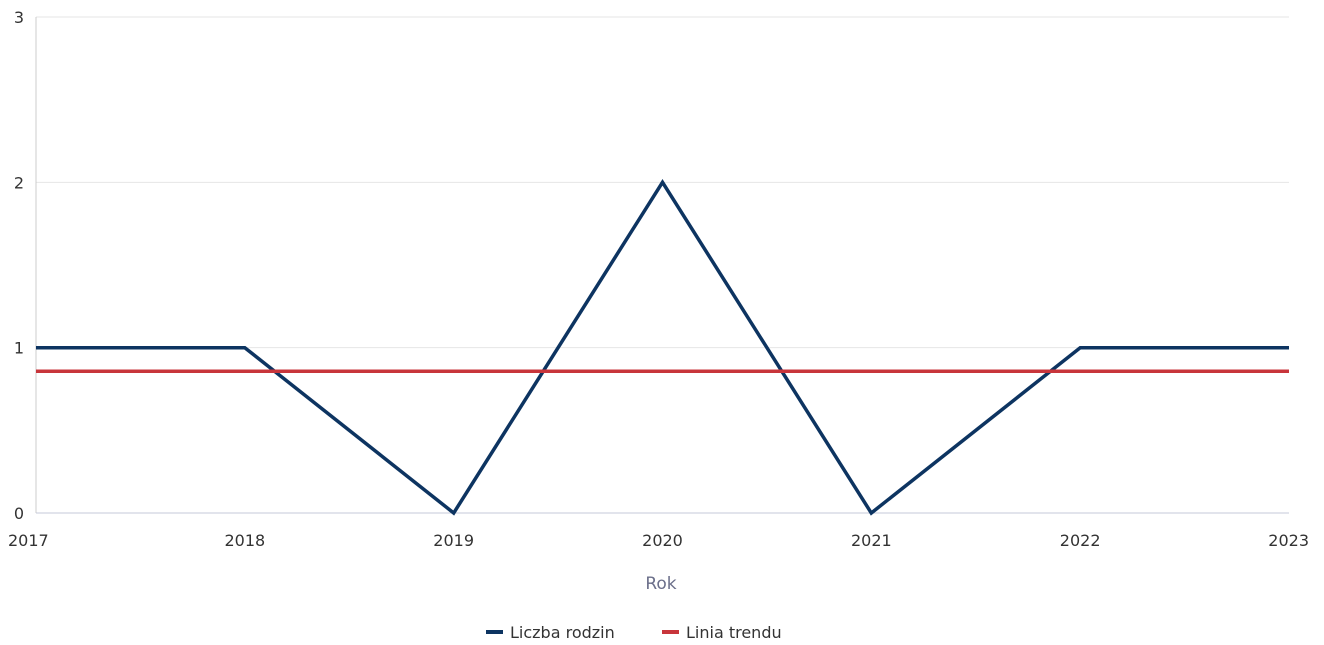 The height and width of the screenshot is (645, 1324). What do you see at coordinates (28, 540) in the screenshot?
I see `x-tick-label: 2017` at bounding box center [28, 540].